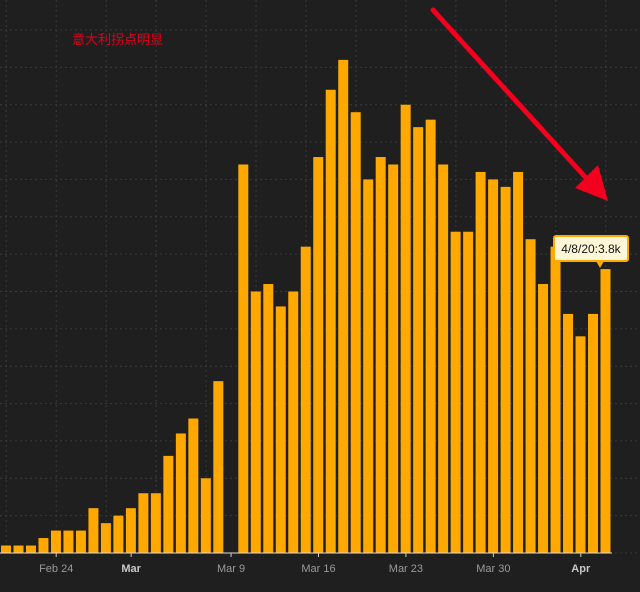  What do you see at coordinates (56, 569) in the screenshot?
I see `x-tick-label: Feb 24` at bounding box center [56, 569].